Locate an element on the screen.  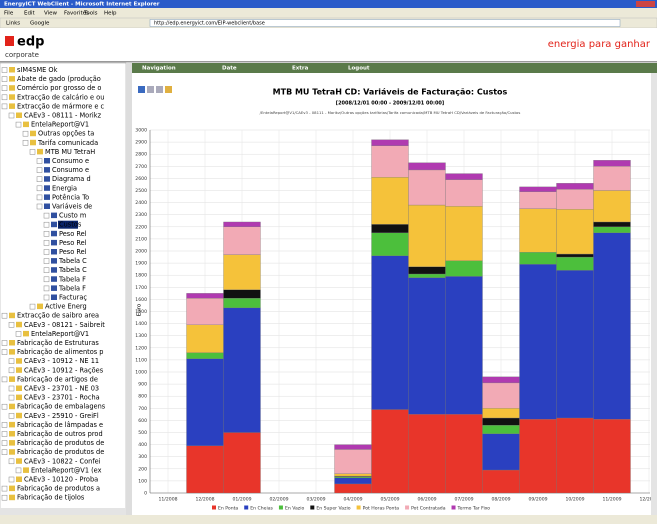
tree-item: Variáveis de is located at coordinates (72, 207).